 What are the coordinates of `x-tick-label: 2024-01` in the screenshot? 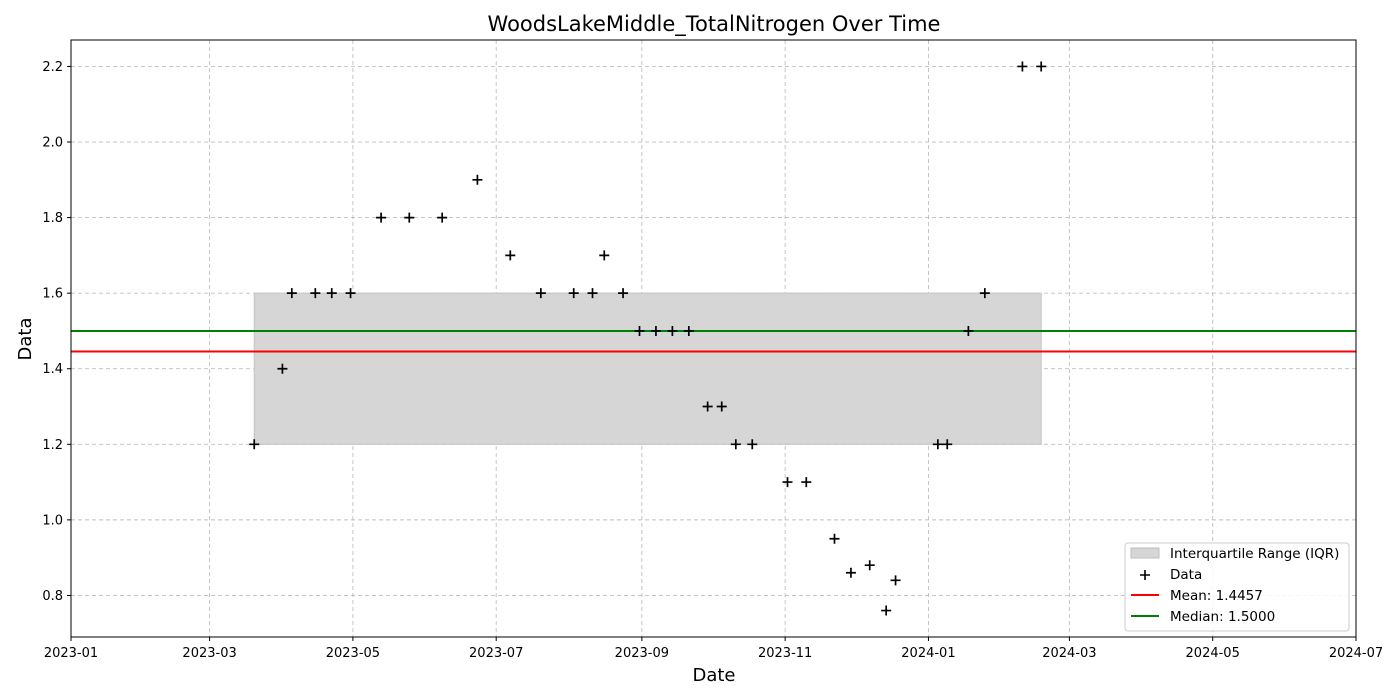 It's located at (928, 653).